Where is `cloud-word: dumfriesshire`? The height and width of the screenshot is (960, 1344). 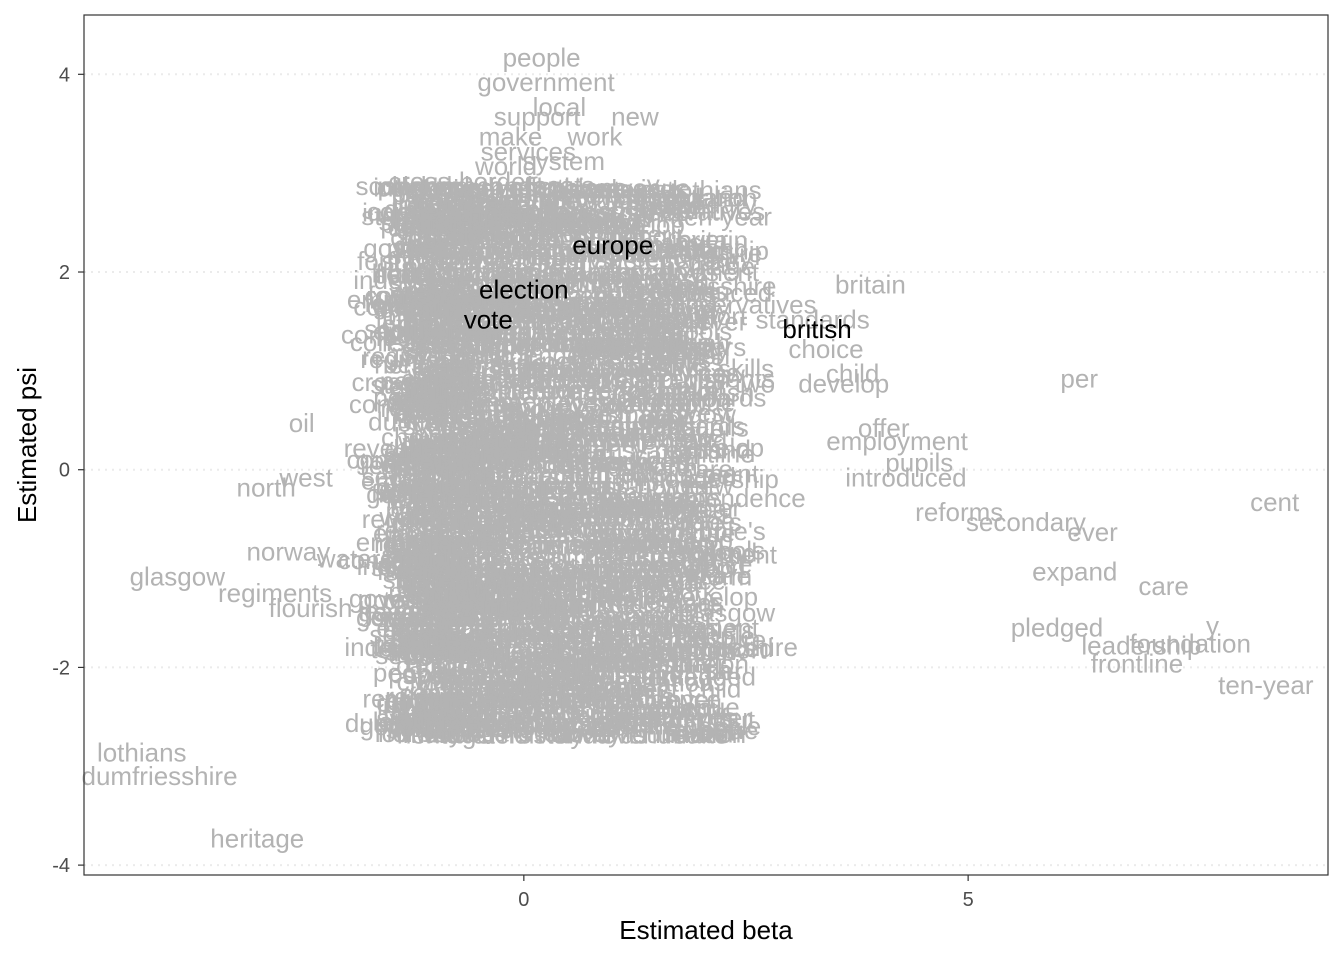
cloud-word: dumfriesshire is located at coordinates (462, 209).